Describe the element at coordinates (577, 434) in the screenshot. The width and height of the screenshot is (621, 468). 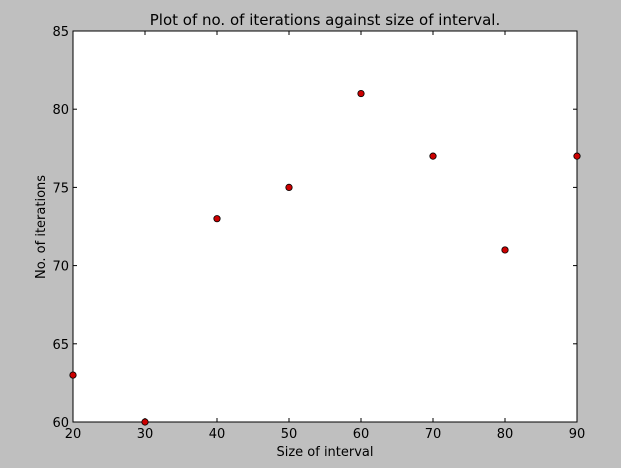
I see `x-tick-label: 90` at that location.